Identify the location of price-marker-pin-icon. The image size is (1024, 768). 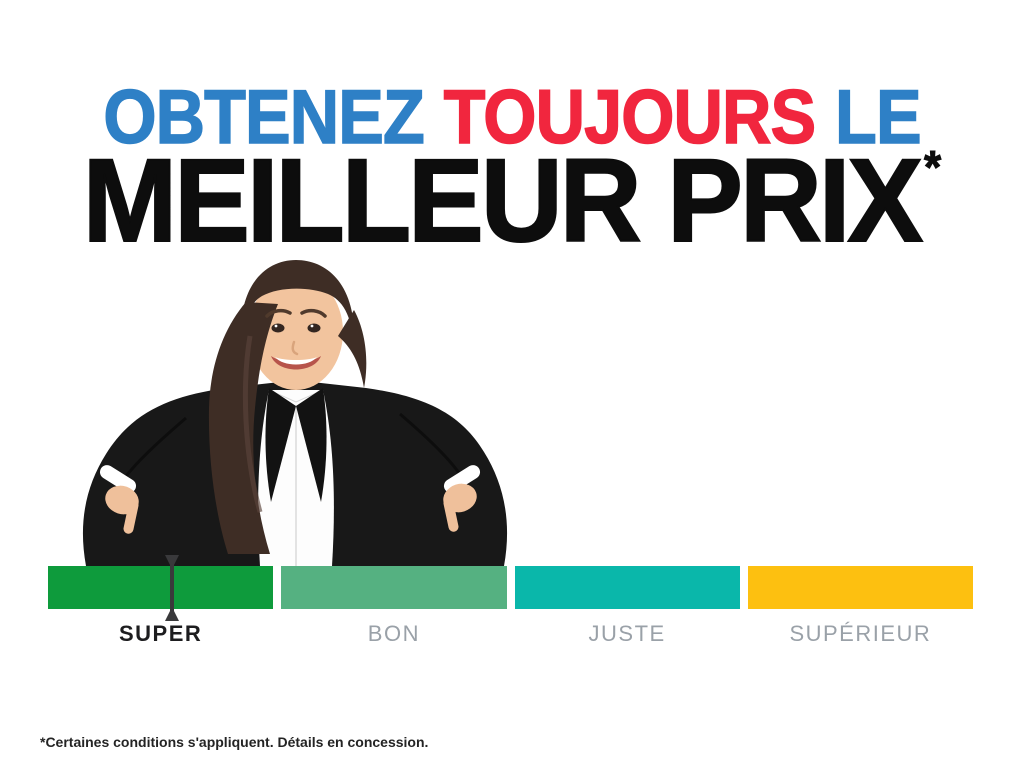
(172, 588).